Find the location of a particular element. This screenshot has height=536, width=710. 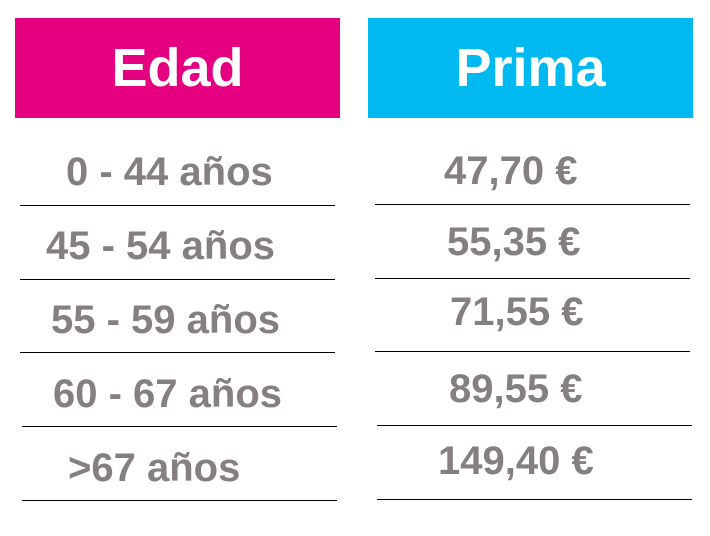

prima-cell: 149,40 € is located at coordinates (516, 461).